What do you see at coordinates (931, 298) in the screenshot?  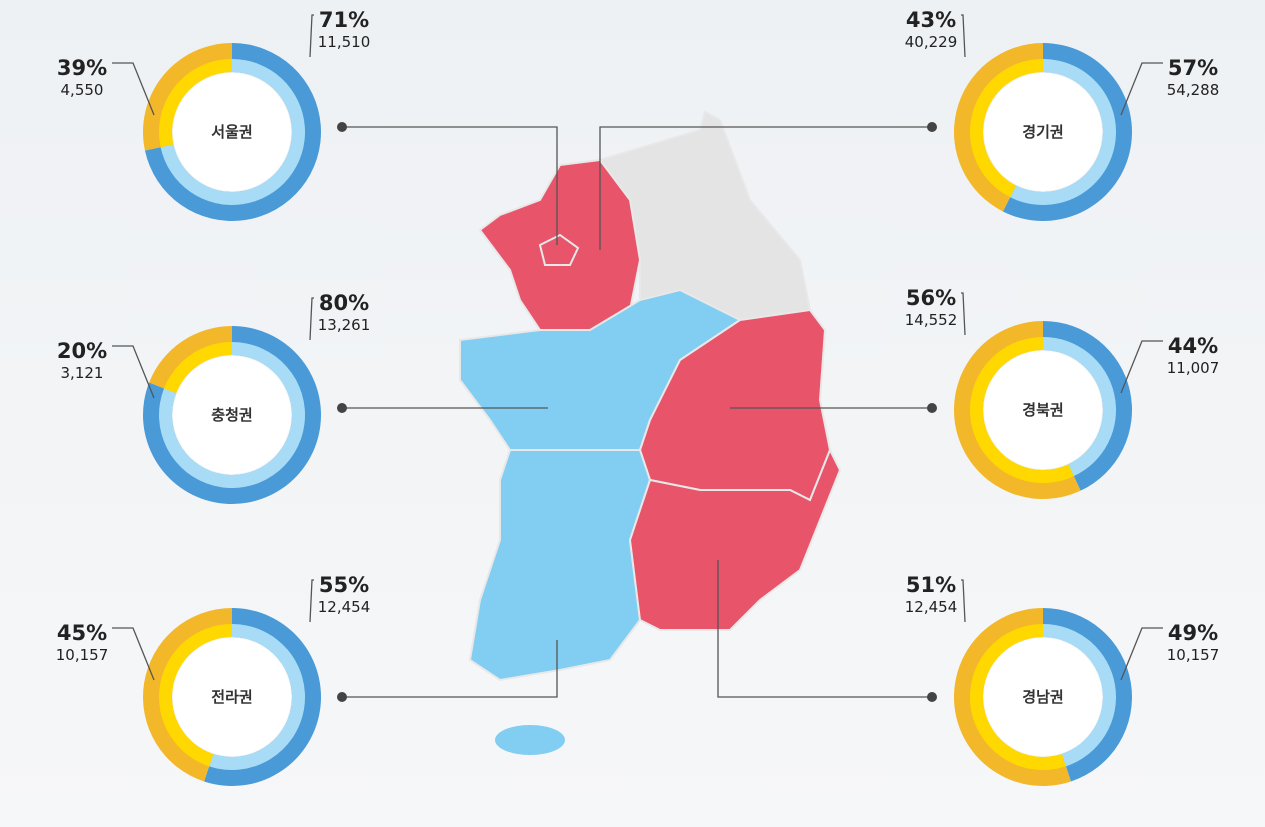 I see `percent-label: 56%` at bounding box center [931, 298].